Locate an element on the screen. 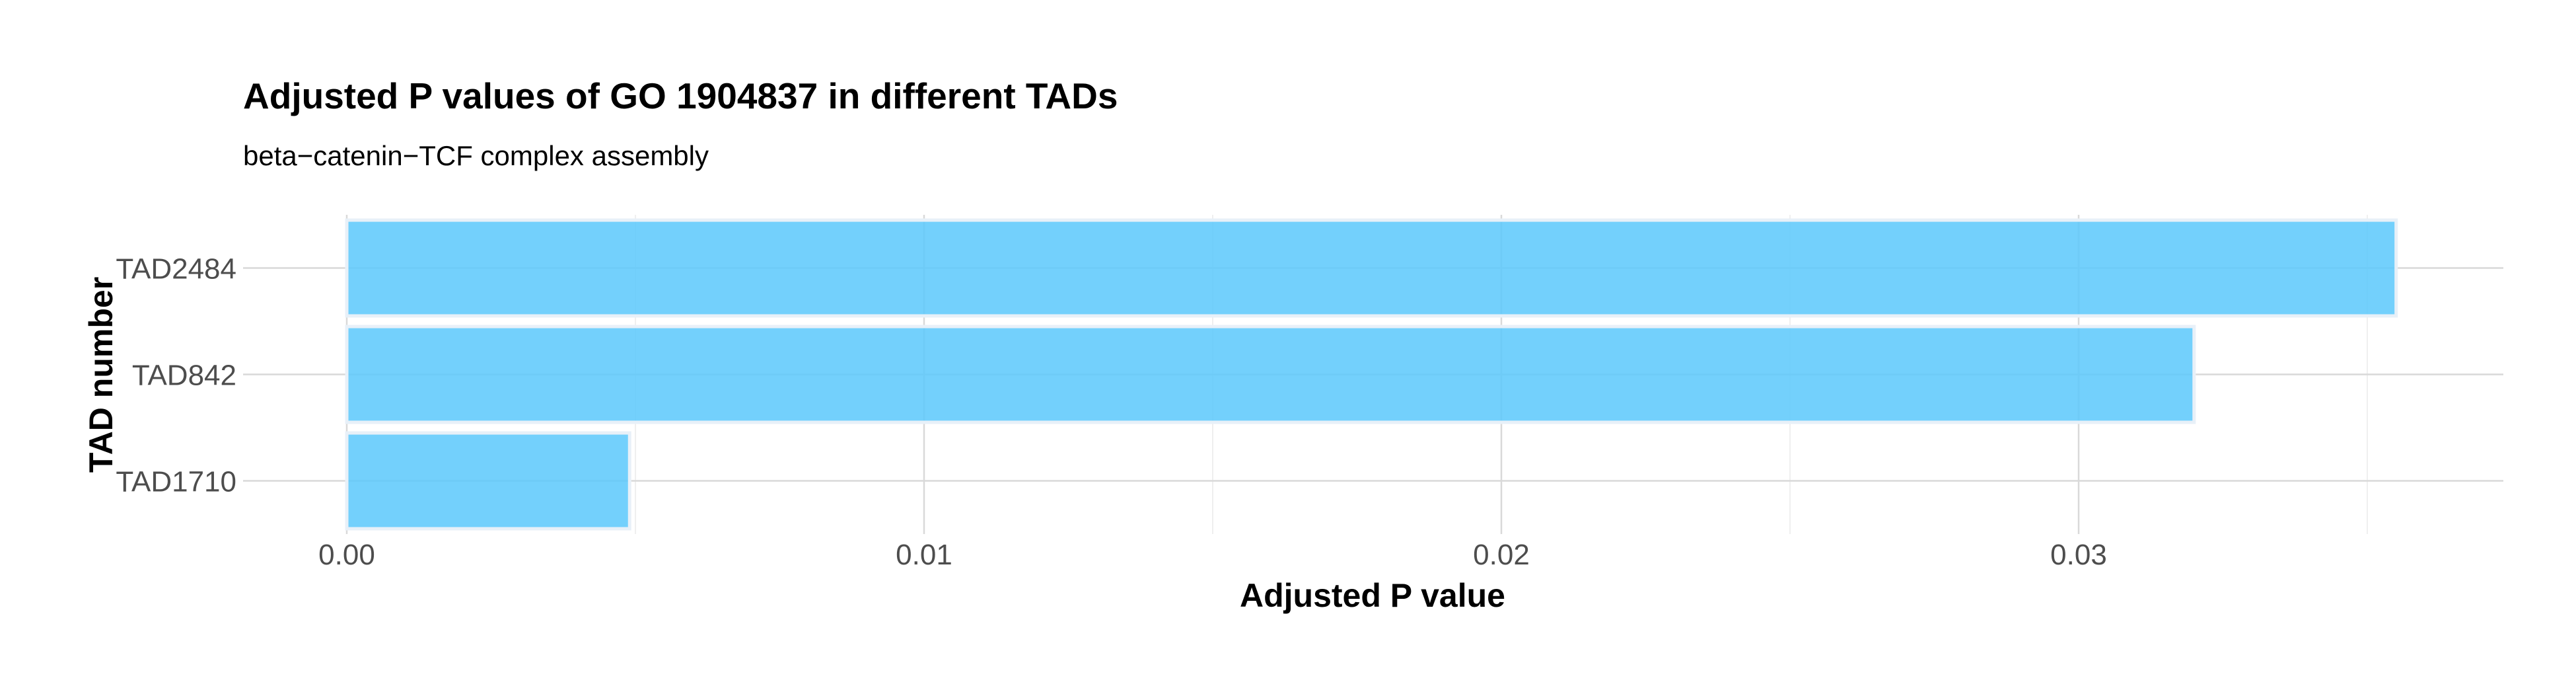 Image resolution: width=2576 pixels, height=694 pixels. x-tick-label: 0.02 is located at coordinates (1502, 555).